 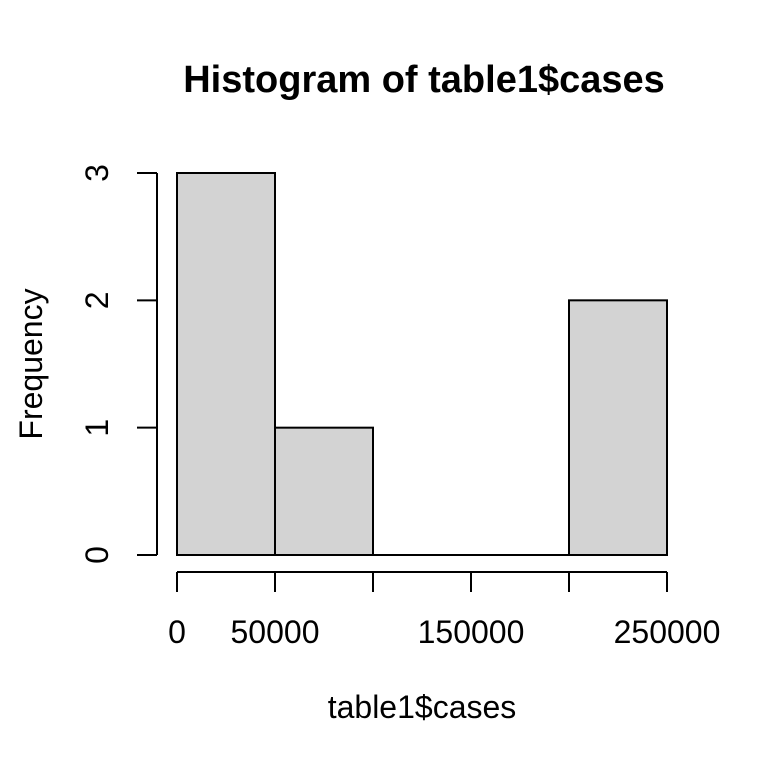 I want to click on x-axis: 0 50000 150000 250000, so click(x=444, y=610).